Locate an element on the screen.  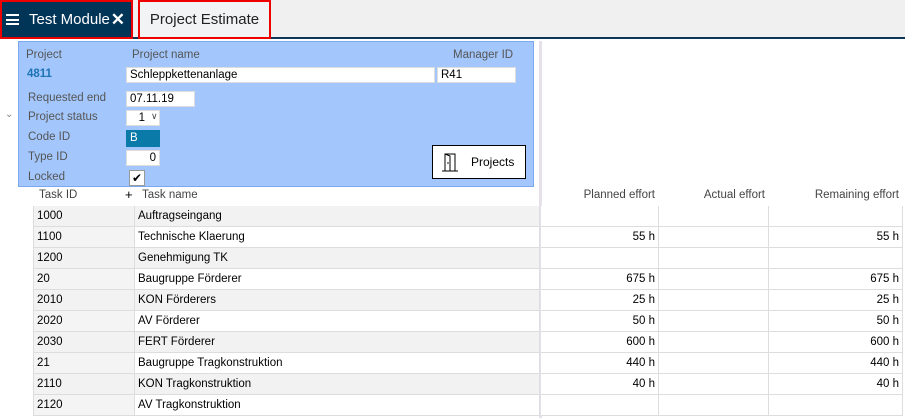
table-row: 1000 Auftragseingang is located at coordinates (468, 216).